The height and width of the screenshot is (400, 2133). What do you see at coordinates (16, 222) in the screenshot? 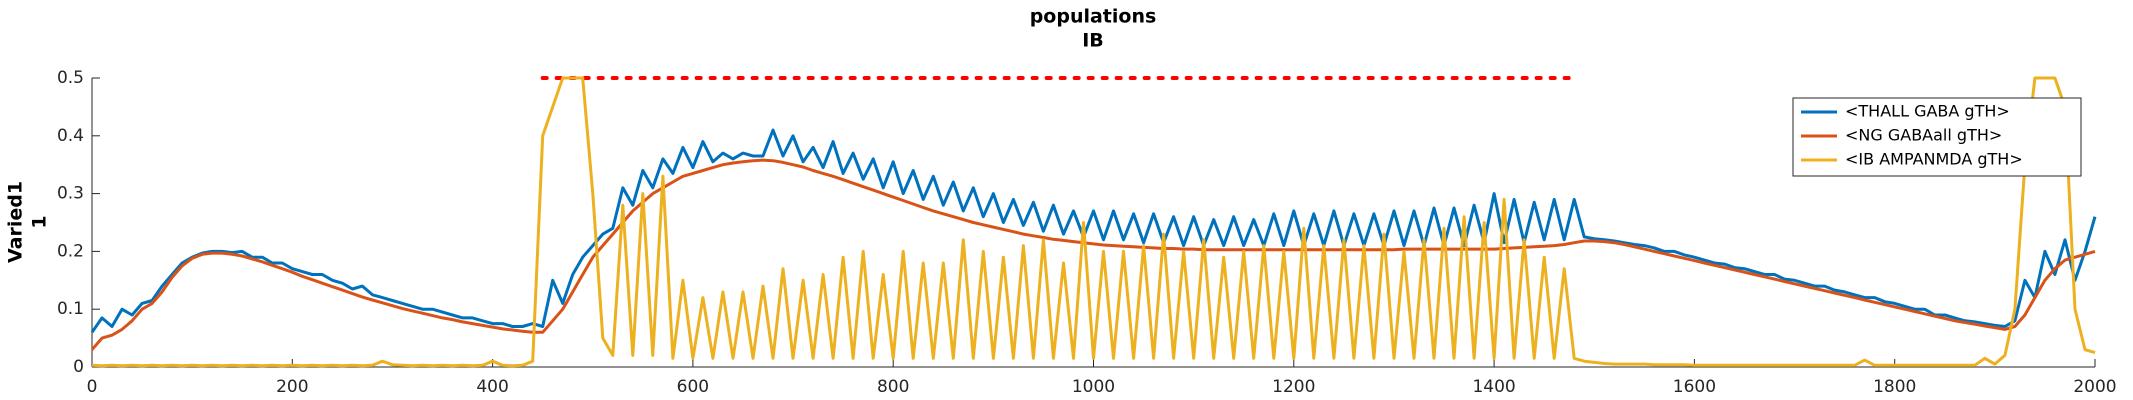
I see `y-axis-label: Varied1` at bounding box center [16, 222].